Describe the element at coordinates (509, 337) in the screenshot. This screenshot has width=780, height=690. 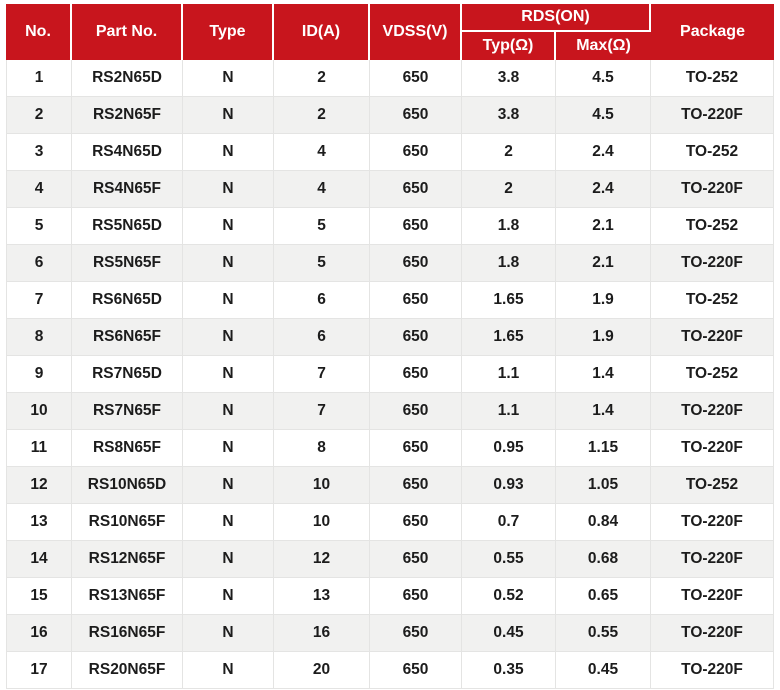
I see `cell-rds-typ: 1.65` at that location.